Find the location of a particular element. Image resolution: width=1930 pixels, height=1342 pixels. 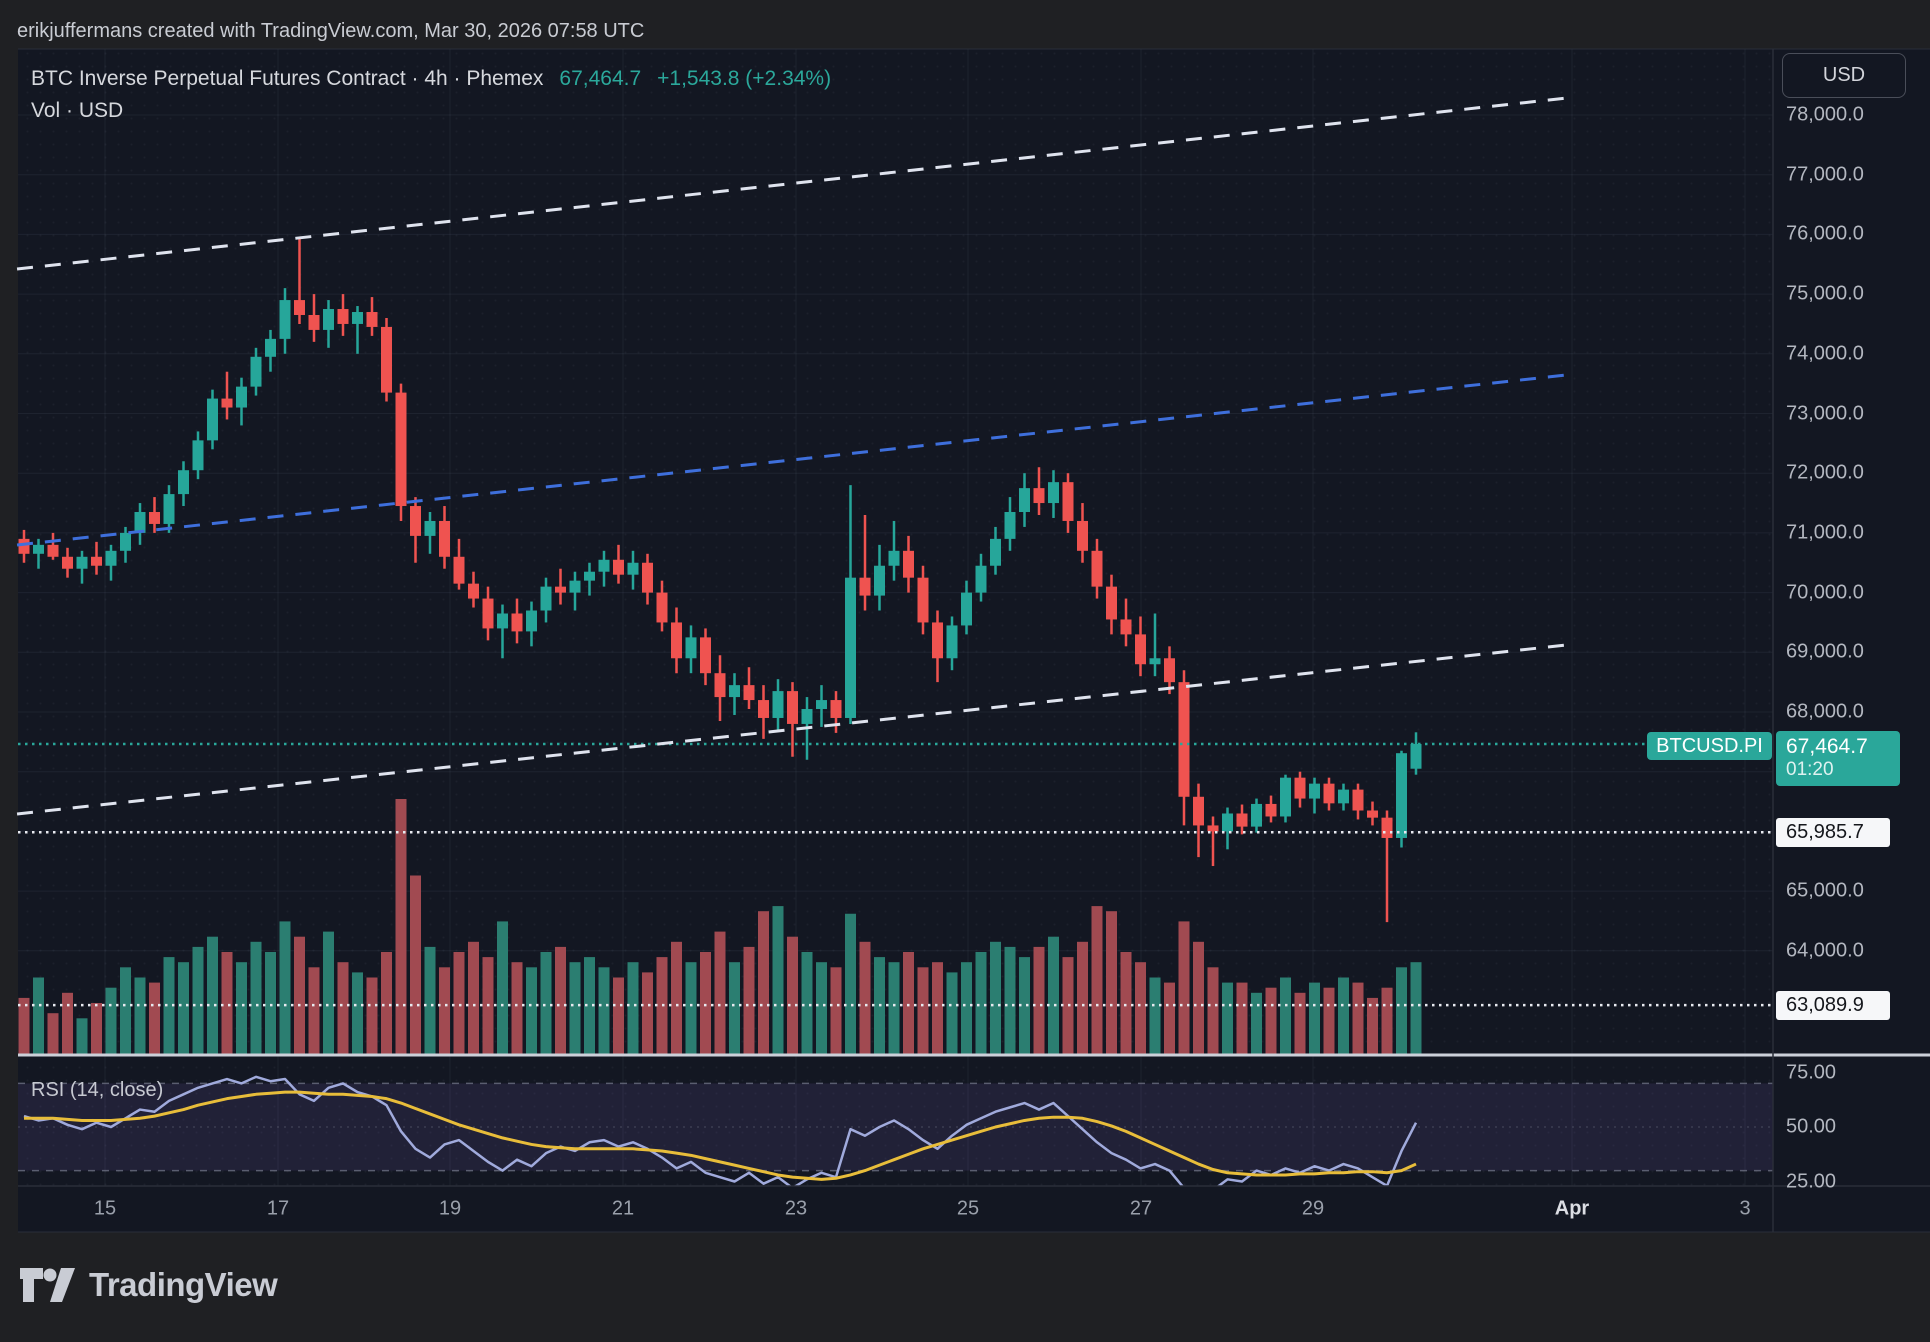

currency-toggle-button: USD is located at coordinates (1844, 75).